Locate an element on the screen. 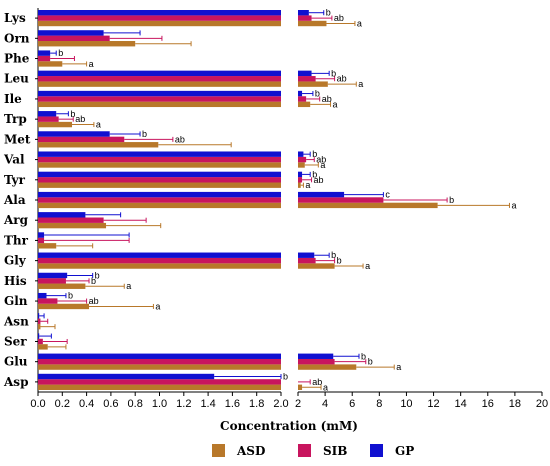 This screenshot has height=466, width=550. legend-swatch-gp is located at coordinates (376, 450).